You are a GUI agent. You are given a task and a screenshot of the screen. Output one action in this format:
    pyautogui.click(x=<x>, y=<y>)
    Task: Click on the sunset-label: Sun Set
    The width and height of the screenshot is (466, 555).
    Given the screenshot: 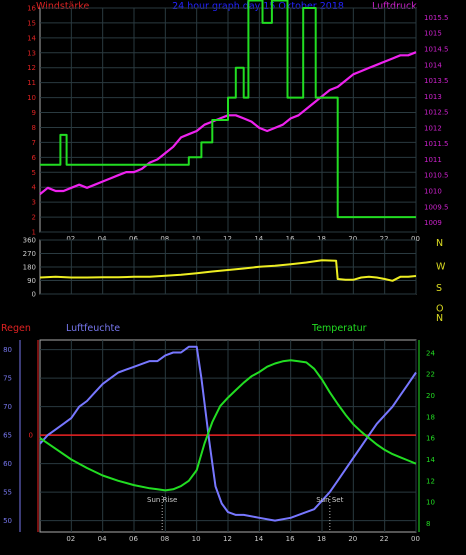 What is the action you would take?
    pyautogui.click(x=329, y=500)
    